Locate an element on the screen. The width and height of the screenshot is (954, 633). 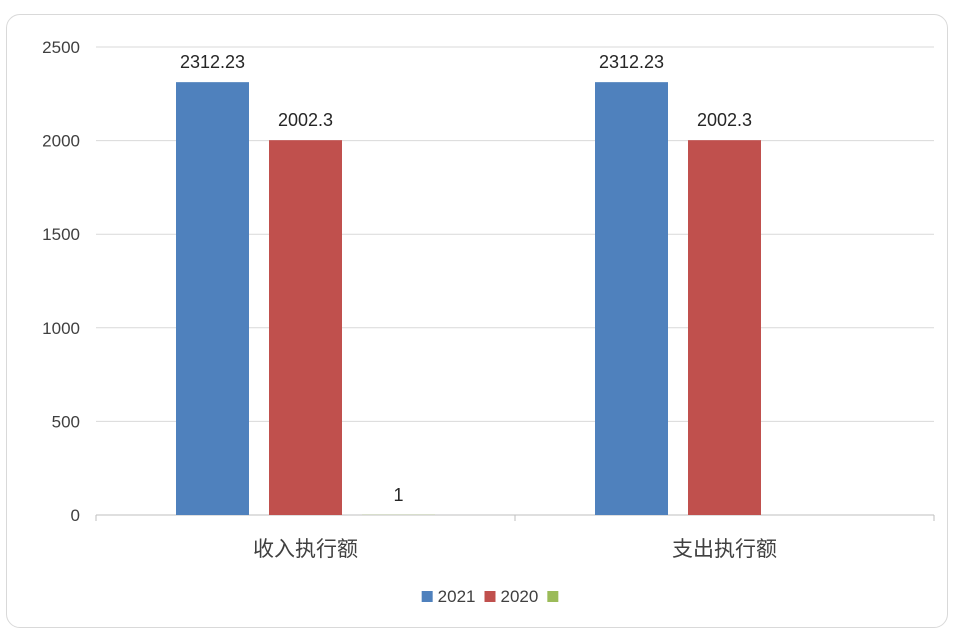
y-tick-label: 1500 is located at coordinates (61, 234).